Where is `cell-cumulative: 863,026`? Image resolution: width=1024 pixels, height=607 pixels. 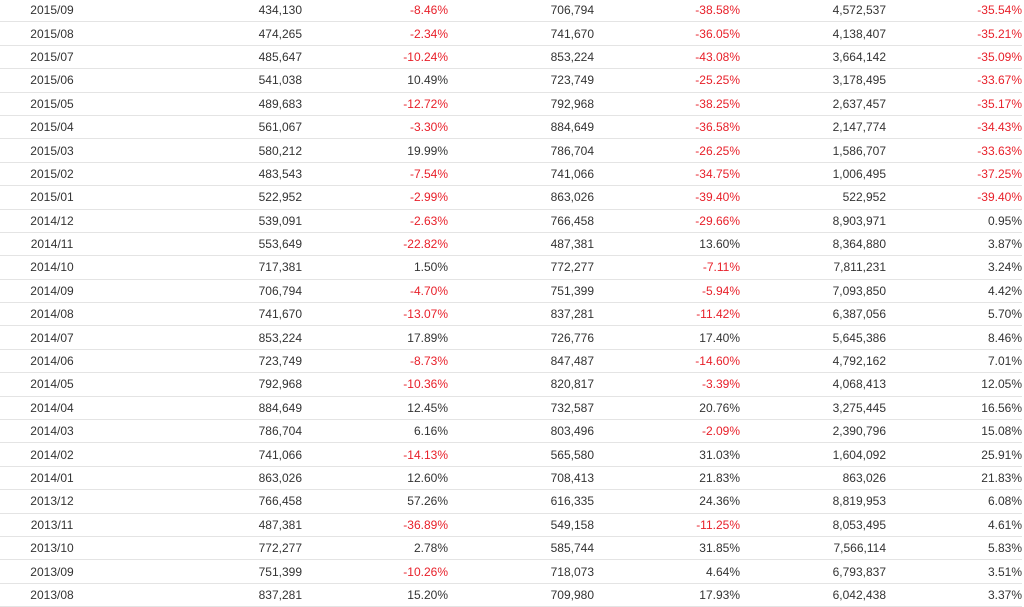 cell-cumulative: 863,026 is located at coordinates (813, 478).